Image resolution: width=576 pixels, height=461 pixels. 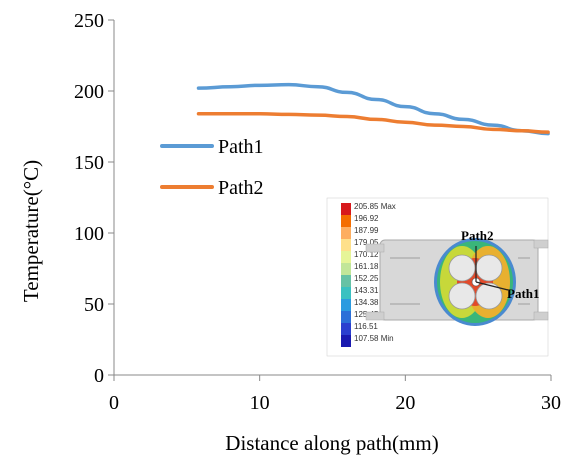 What do you see at coordinates (260, 403) in the screenshot?
I see `x-tick-label: 10` at bounding box center [260, 403].